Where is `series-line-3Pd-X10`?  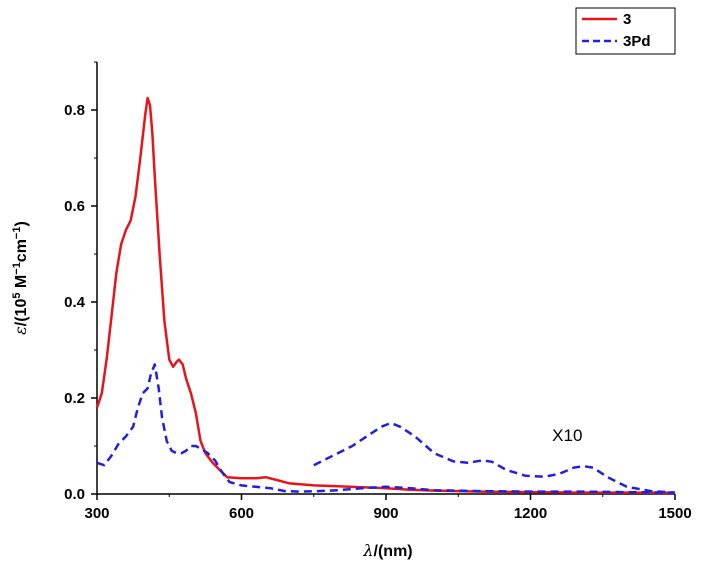 series-line-3Pd-X10 is located at coordinates (494, 457).